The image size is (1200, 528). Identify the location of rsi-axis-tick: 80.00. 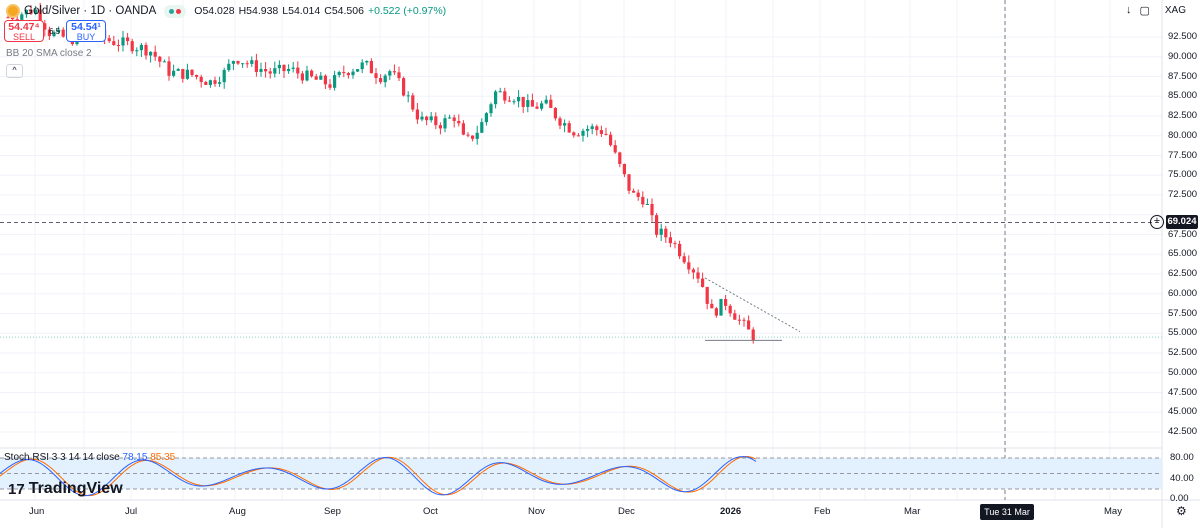
(1182, 457).